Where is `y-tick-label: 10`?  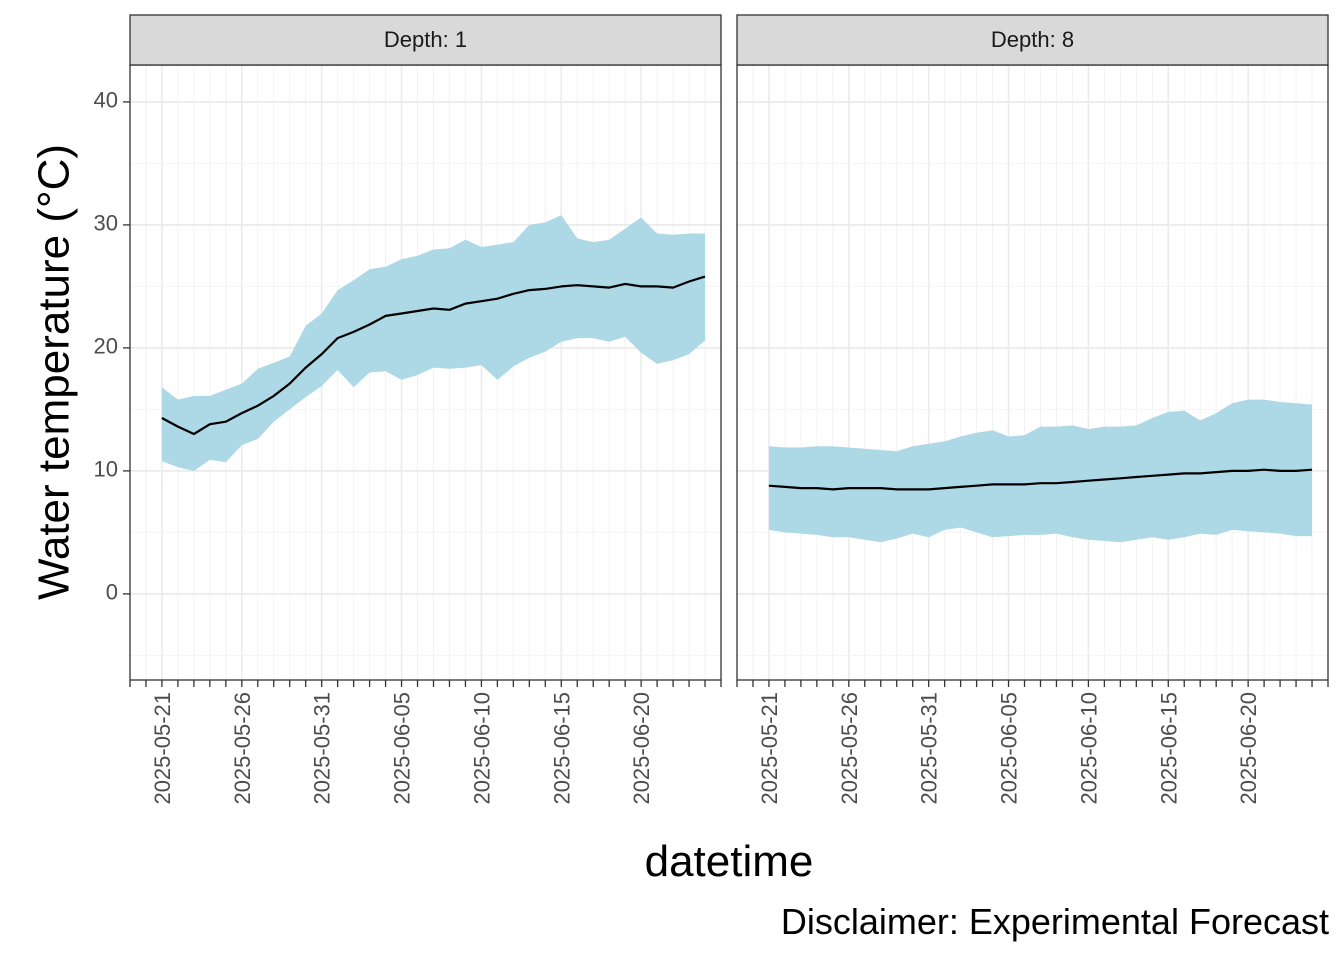 y-tick-label: 10 is located at coordinates (106, 469).